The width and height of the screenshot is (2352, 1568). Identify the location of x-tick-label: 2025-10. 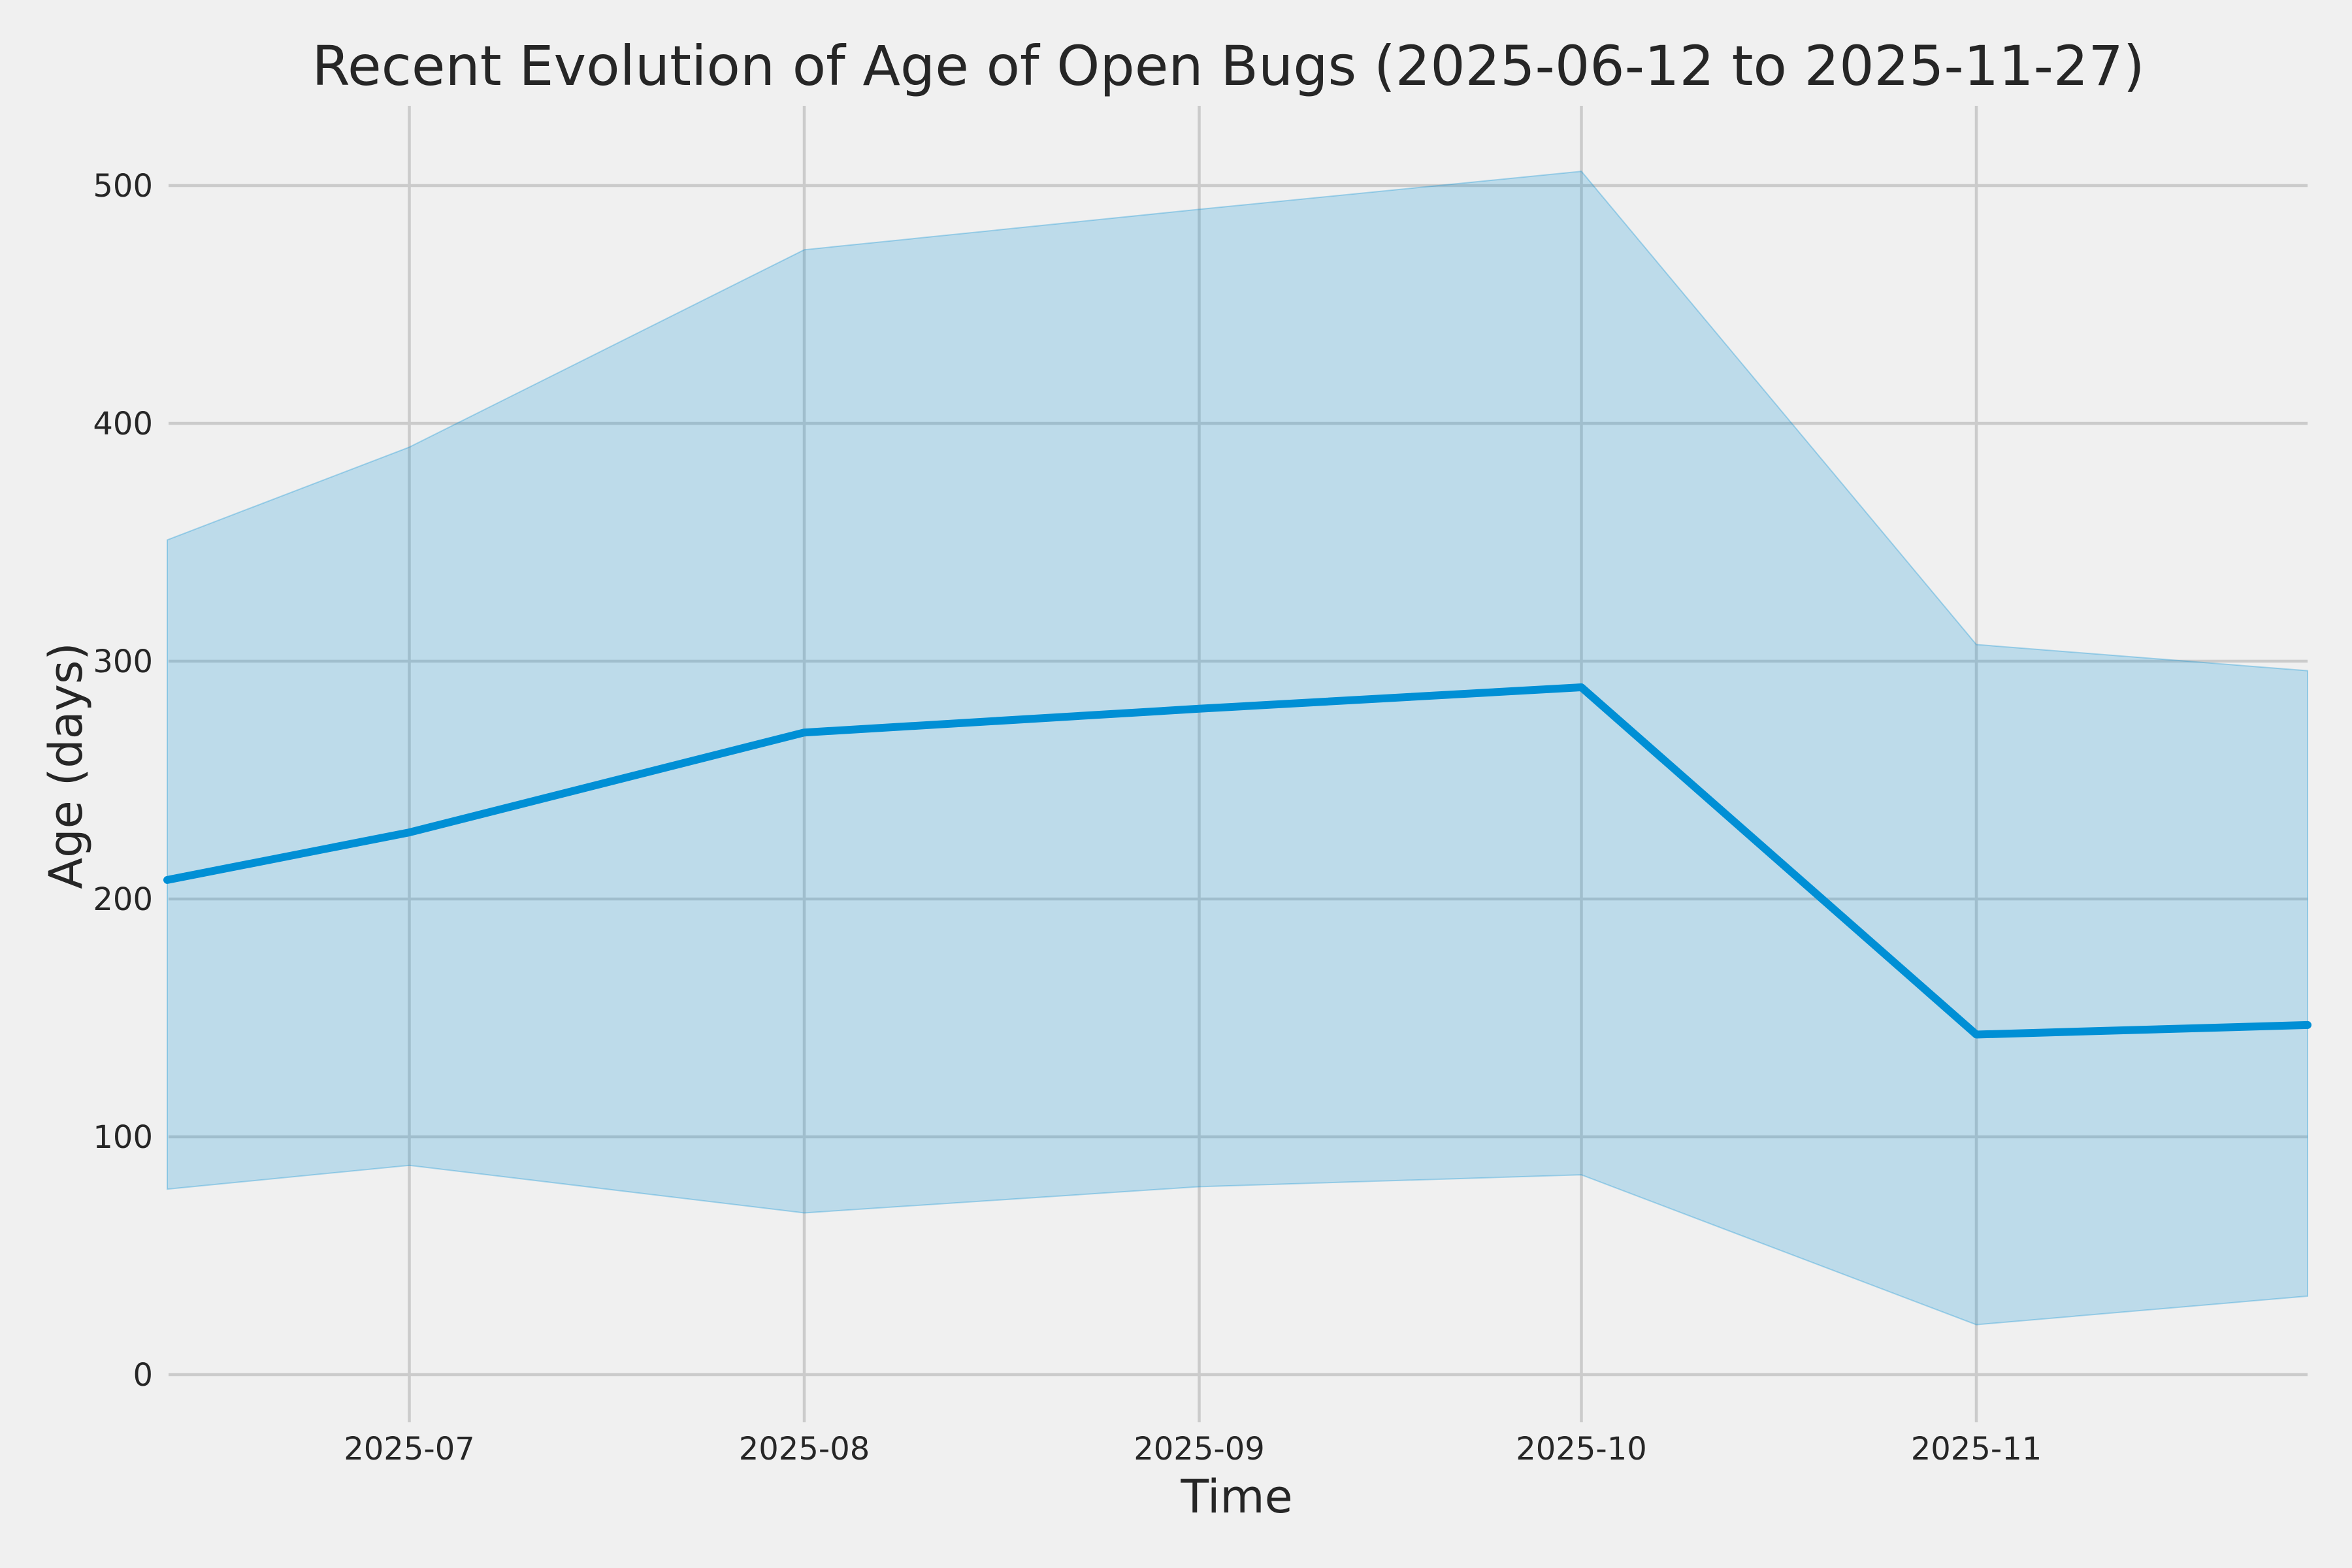
(1581, 1449).